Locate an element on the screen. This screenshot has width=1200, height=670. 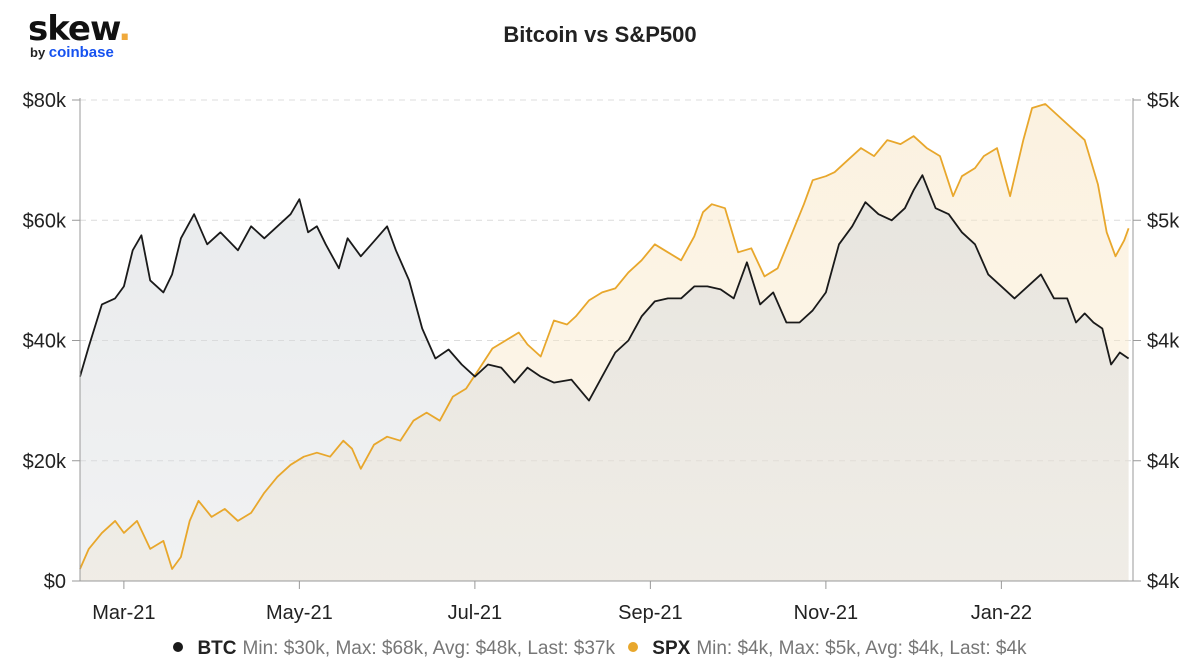
x-tick-label: Mar-21 is located at coordinates (123, 613).